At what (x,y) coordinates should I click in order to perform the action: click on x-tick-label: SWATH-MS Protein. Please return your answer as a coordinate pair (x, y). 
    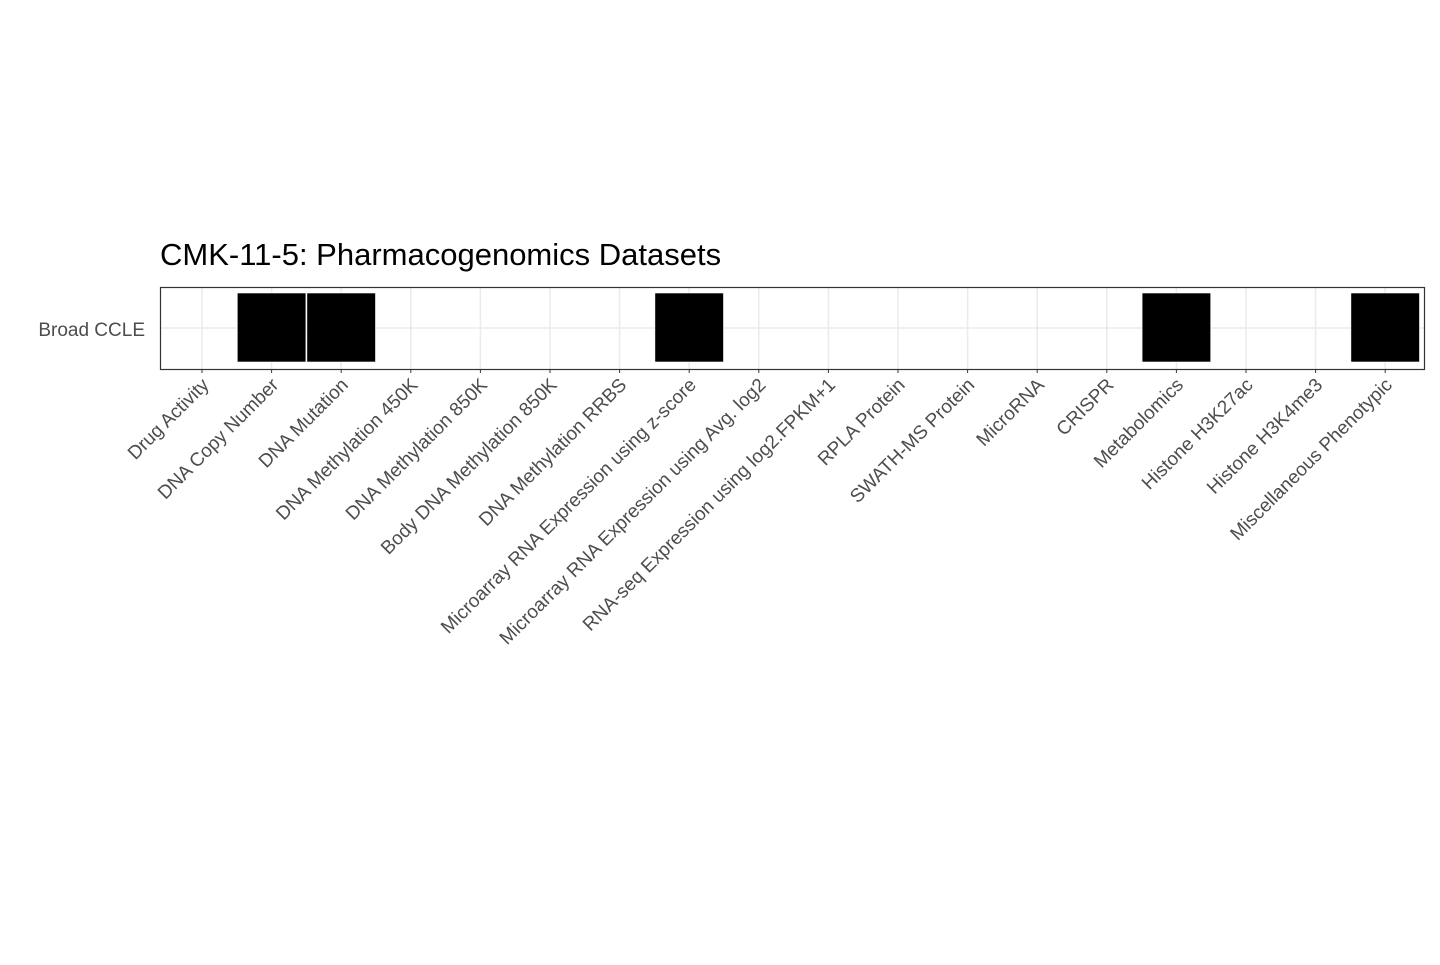
    Looking at the image, I should click on (912, 441).